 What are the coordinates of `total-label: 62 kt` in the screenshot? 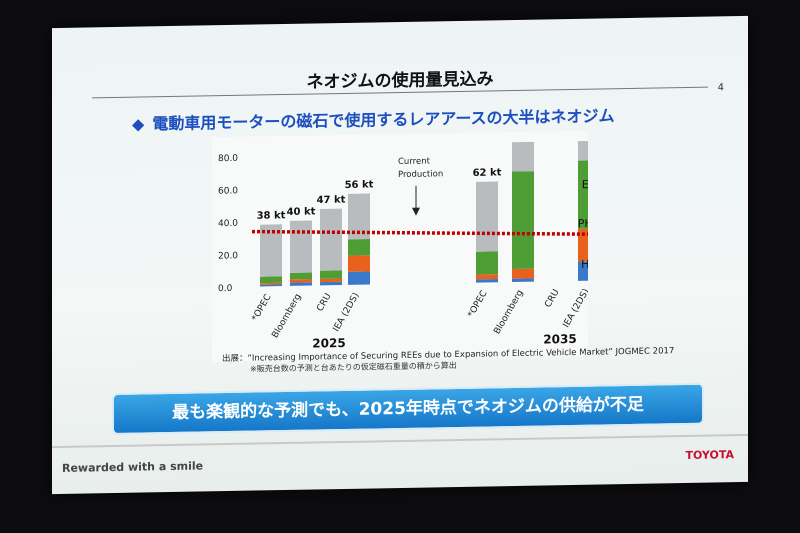 It's located at (487, 173).